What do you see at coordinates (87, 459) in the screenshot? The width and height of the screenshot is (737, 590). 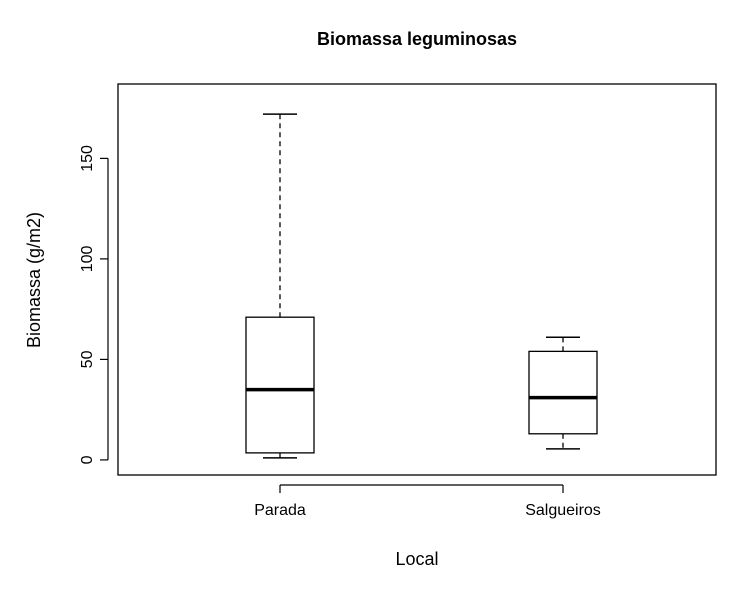 I see `y-tick-label: 0` at bounding box center [87, 459].